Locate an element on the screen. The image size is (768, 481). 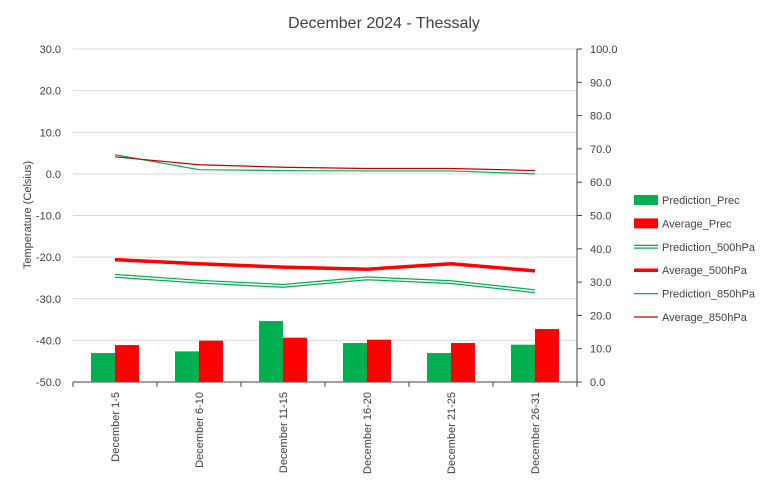
x-tick-label: December 6-10 is located at coordinates (200, 430).